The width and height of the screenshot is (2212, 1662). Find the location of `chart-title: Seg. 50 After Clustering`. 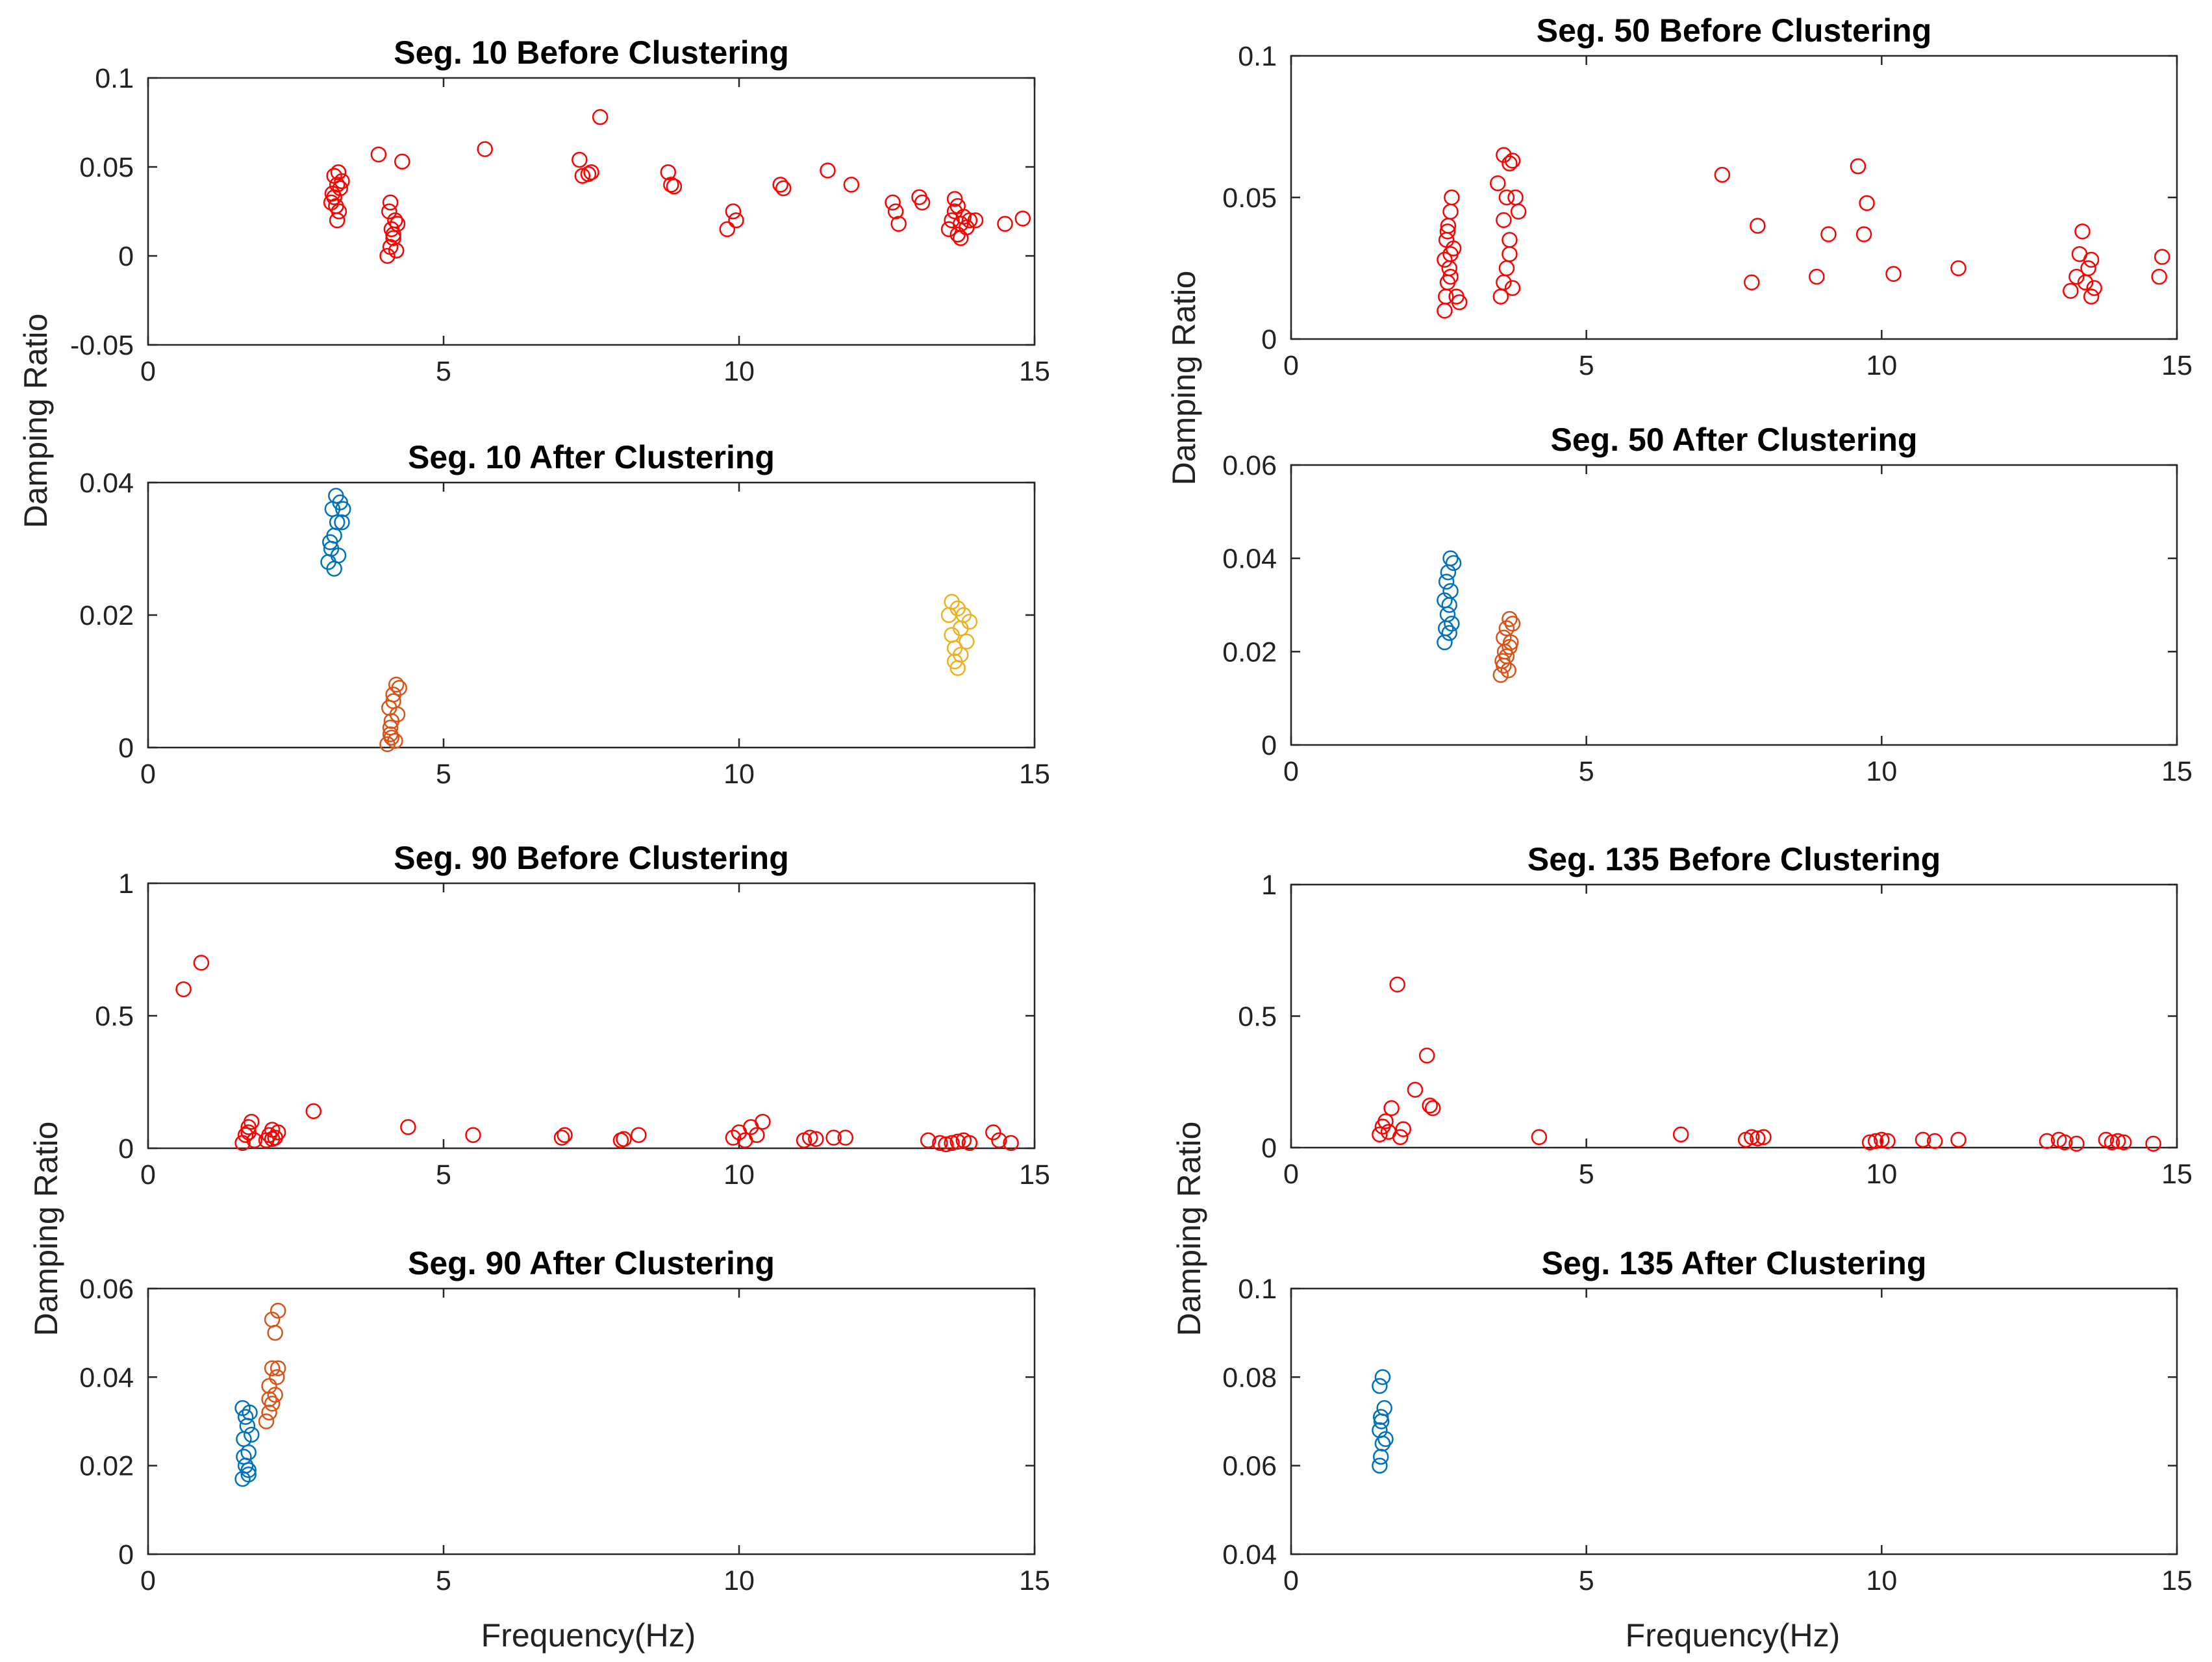

chart-title: Seg. 50 After Clustering is located at coordinates (1734, 440).